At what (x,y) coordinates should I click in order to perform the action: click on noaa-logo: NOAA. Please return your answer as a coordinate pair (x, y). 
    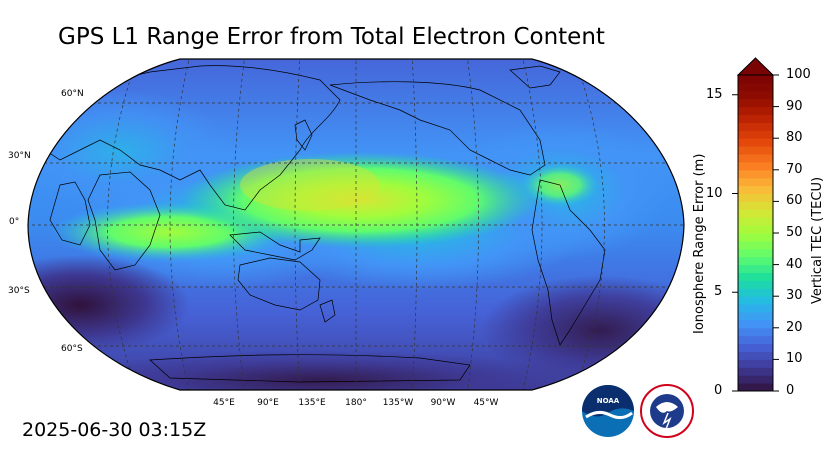
    Looking at the image, I should click on (608, 411).